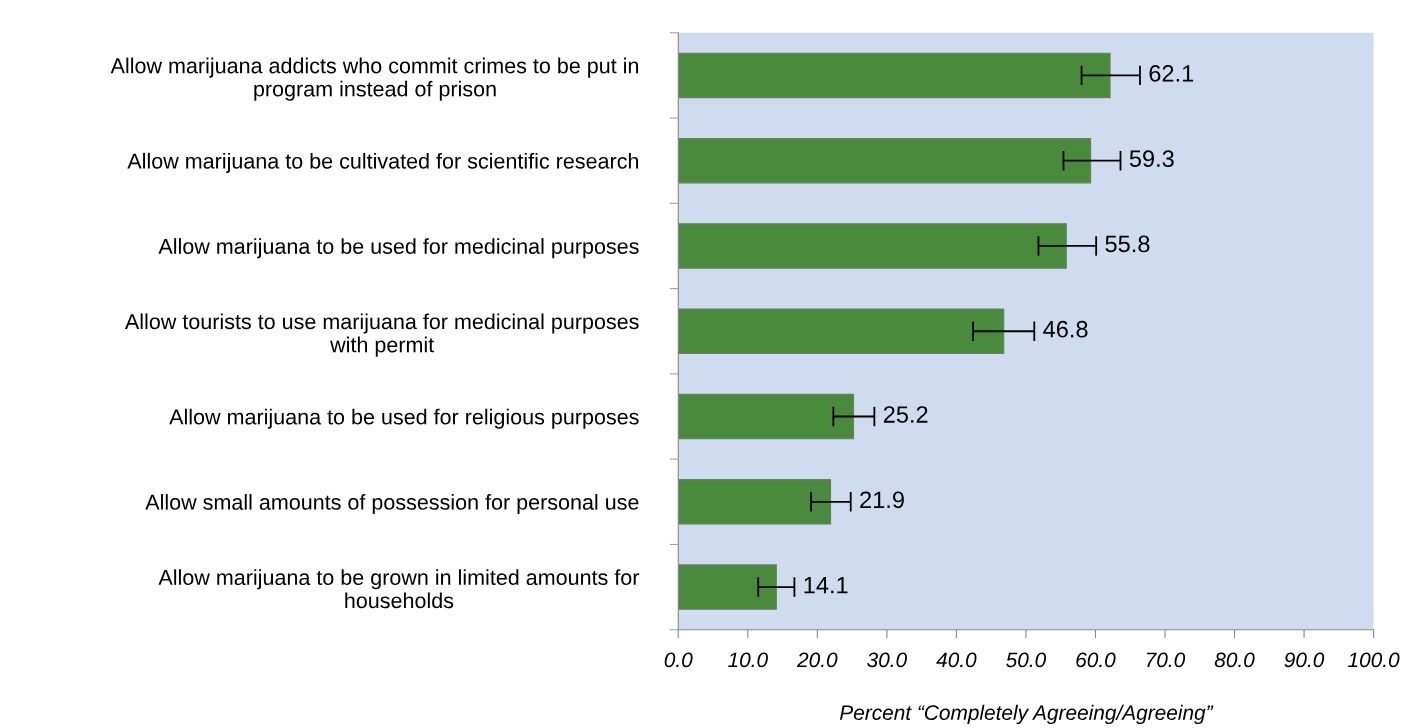 The image size is (1419, 728). What do you see at coordinates (398, 248) in the screenshot?
I see `y-tick-label: Allow marijuana to be used for medicinal purposes` at bounding box center [398, 248].